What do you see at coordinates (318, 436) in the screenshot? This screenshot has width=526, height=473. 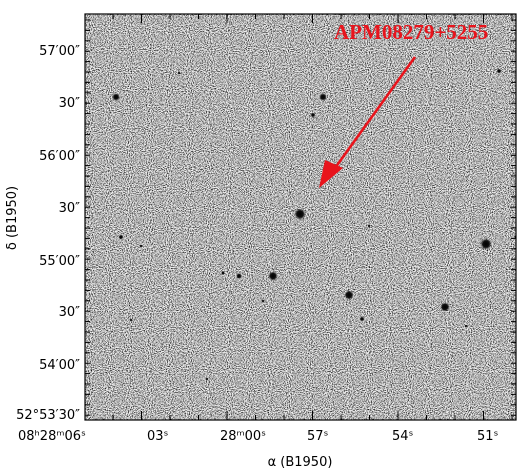 I see `x-tick-label: 57ˢ` at bounding box center [318, 436].